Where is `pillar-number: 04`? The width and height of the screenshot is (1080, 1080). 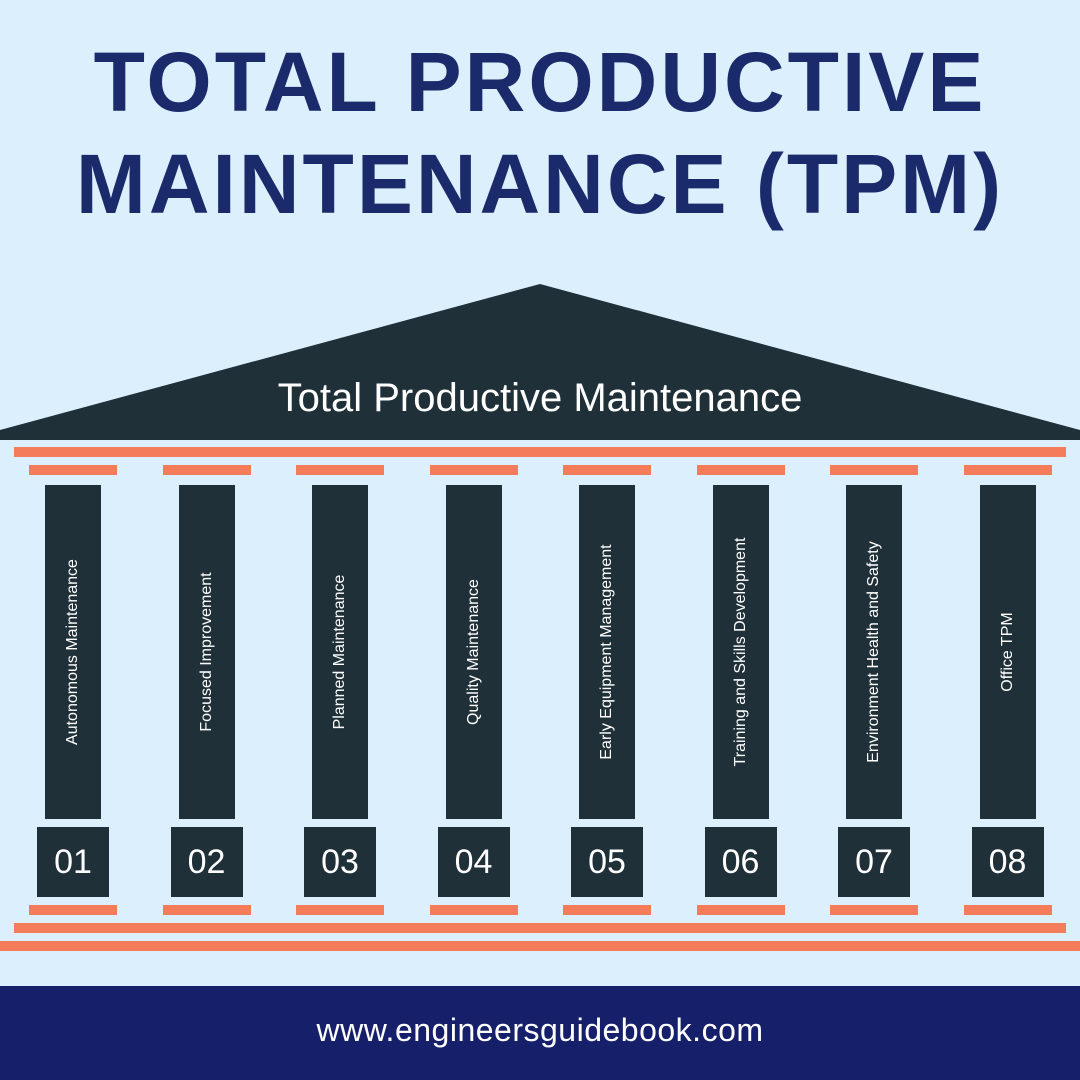
pillar-number: 04 is located at coordinates (473, 862).